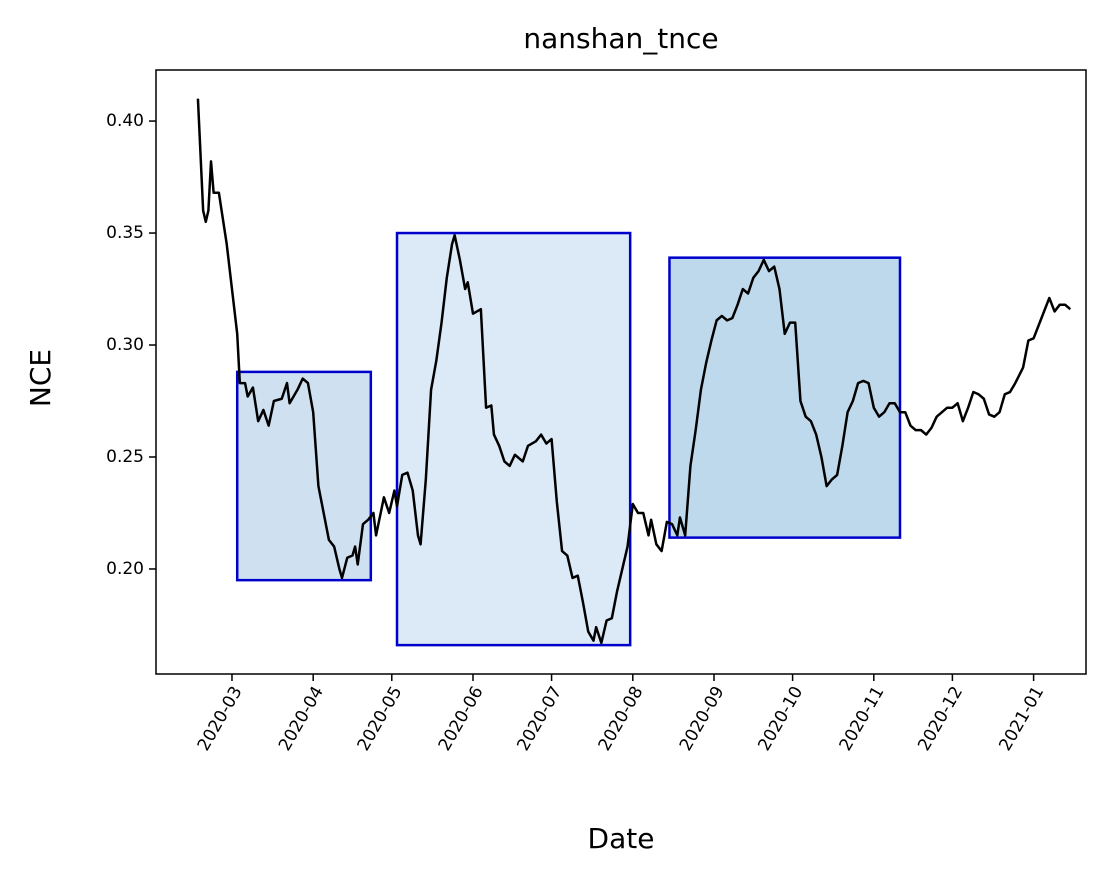  Describe the element at coordinates (702, 719) in the screenshot. I see `x-tick-label: 2020-09` at that location.